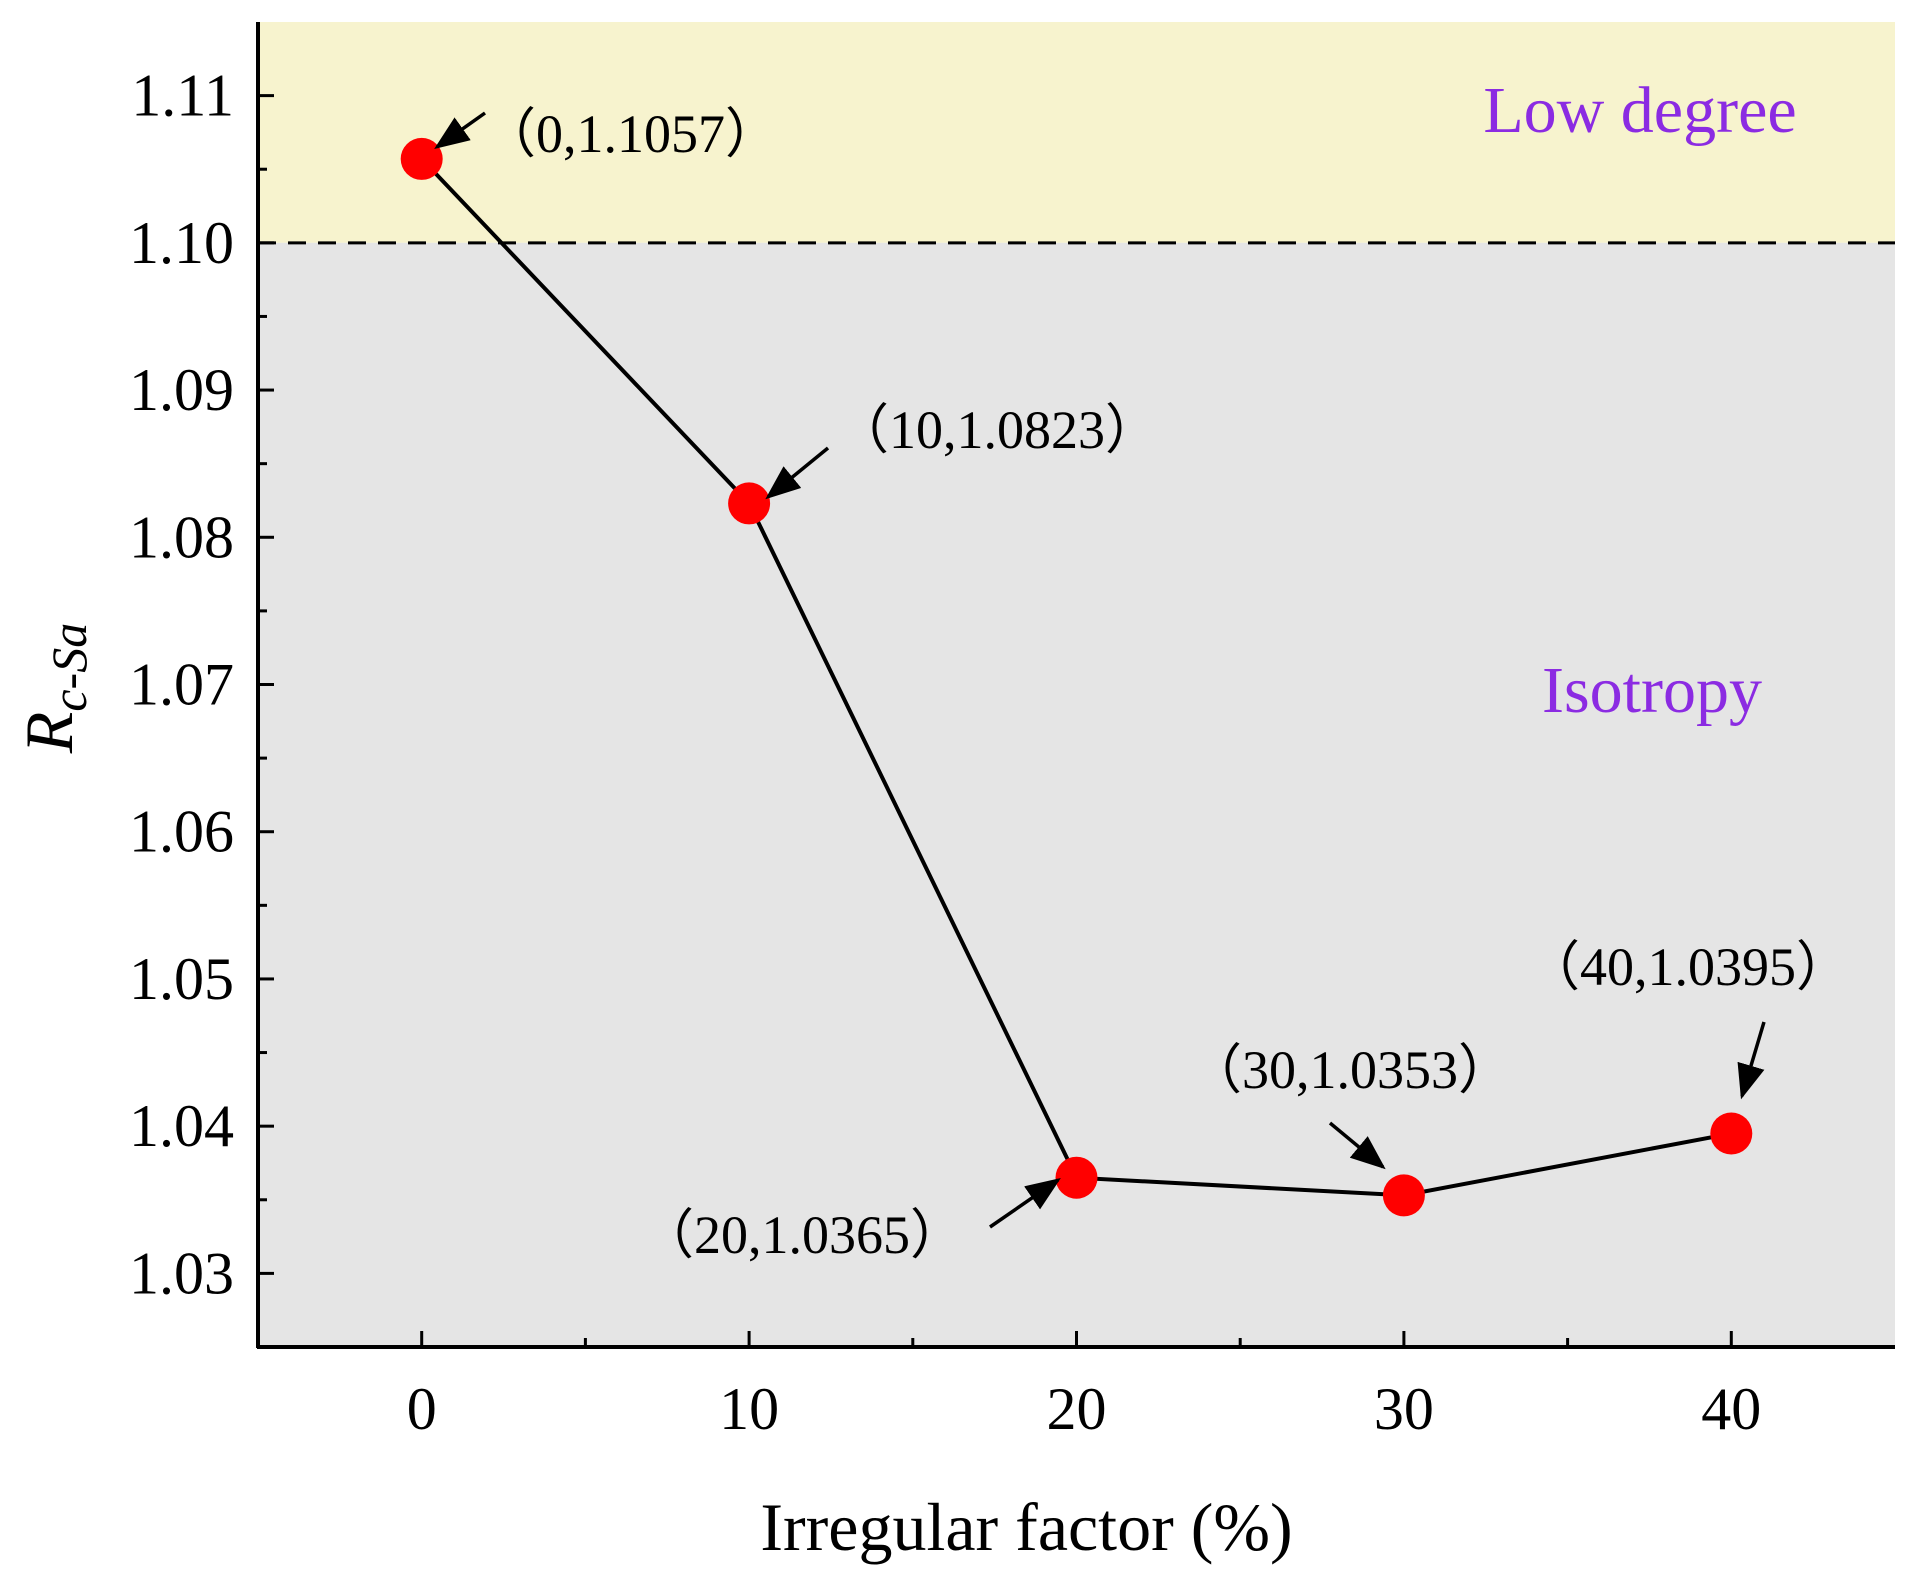 This screenshot has height=1575, width=1905. What do you see at coordinates (749, 1409) in the screenshot?
I see `x-tick-label: 10` at bounding box center [749, 1409].